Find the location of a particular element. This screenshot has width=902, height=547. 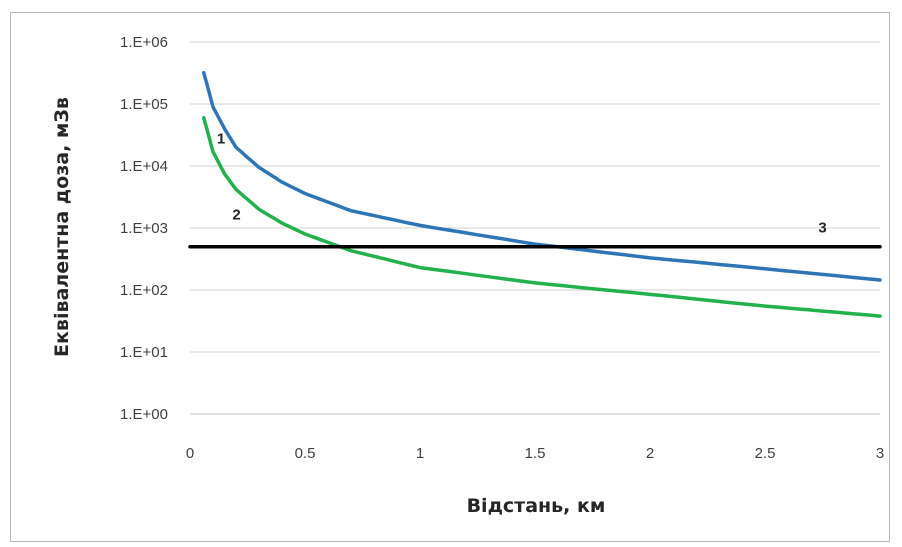

series-label-2: 2 is located at coordinates (236, 214).